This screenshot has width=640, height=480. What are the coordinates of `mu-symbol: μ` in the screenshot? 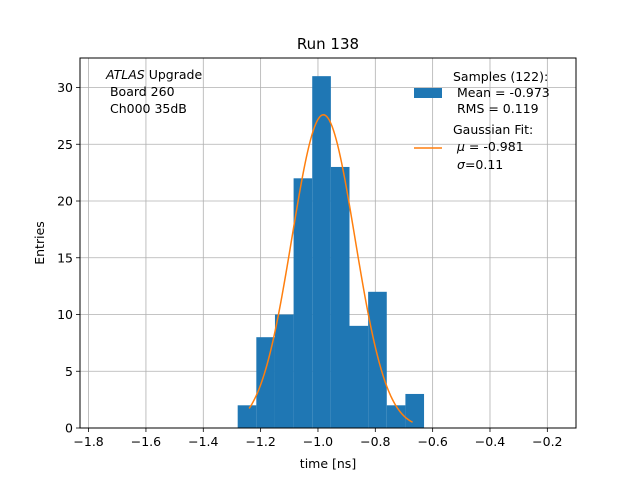 It's located at (460, 146).